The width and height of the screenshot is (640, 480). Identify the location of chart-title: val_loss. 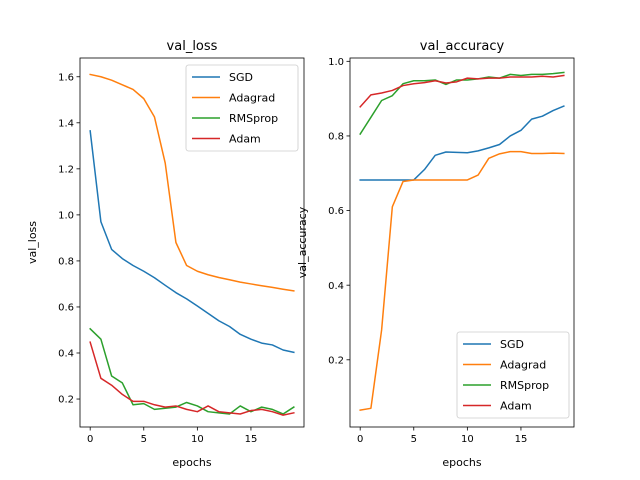
(192, 46).